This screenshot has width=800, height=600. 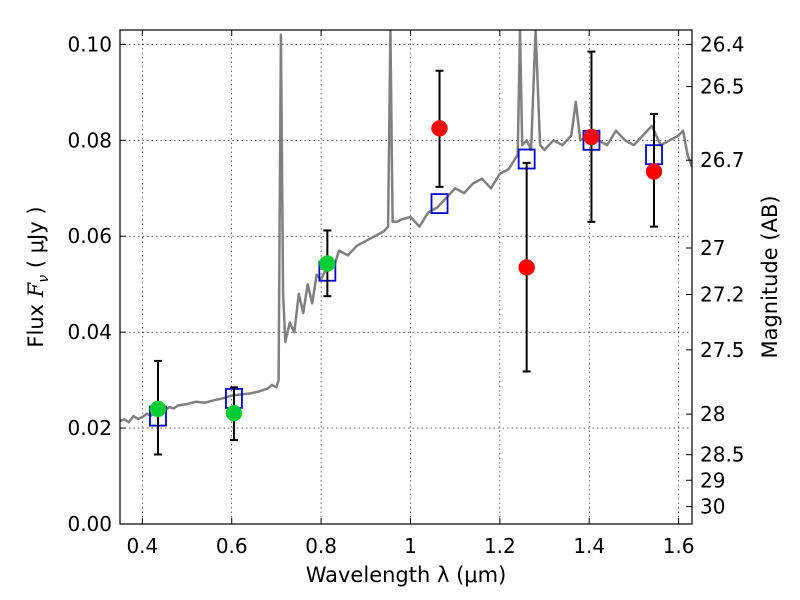 I want to click on y-axis-title-suffix: ( μJy ), so click(x=36, y=240).